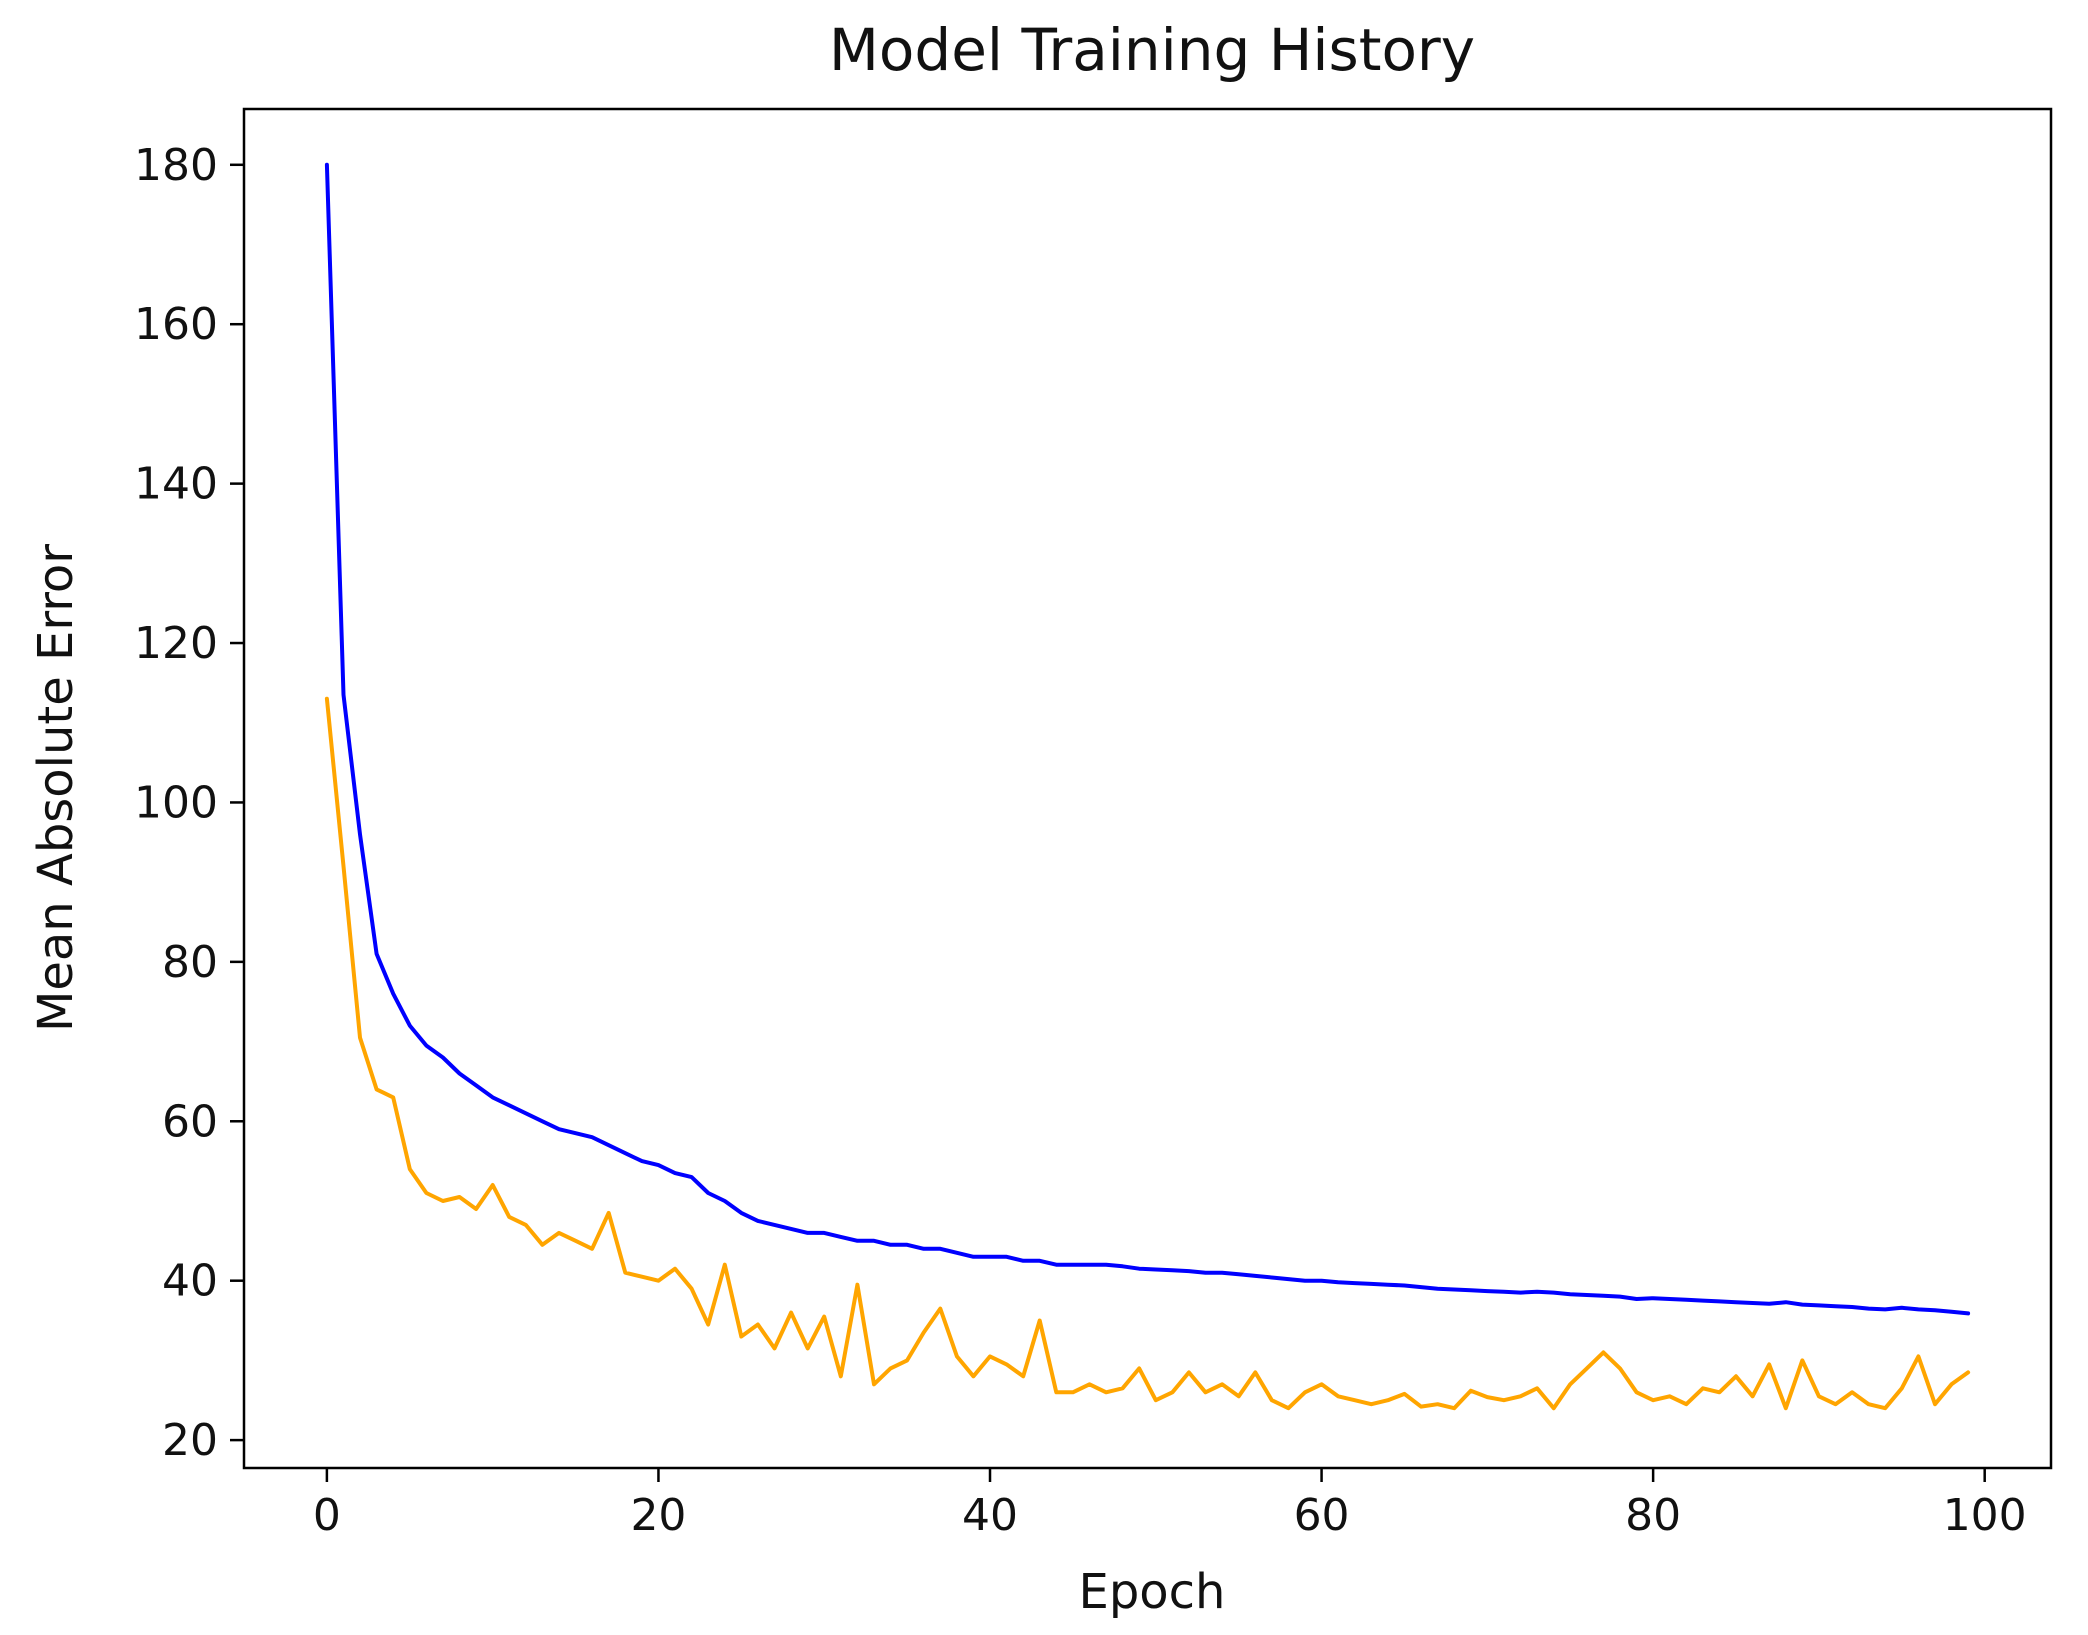 Image resolution: width=2088 pixels, height=1635 pixels. What do you see at coordinates (990, 1515) in the screenshot?
I see `x-tick-label: 40` at bounding box center [990, 1515].